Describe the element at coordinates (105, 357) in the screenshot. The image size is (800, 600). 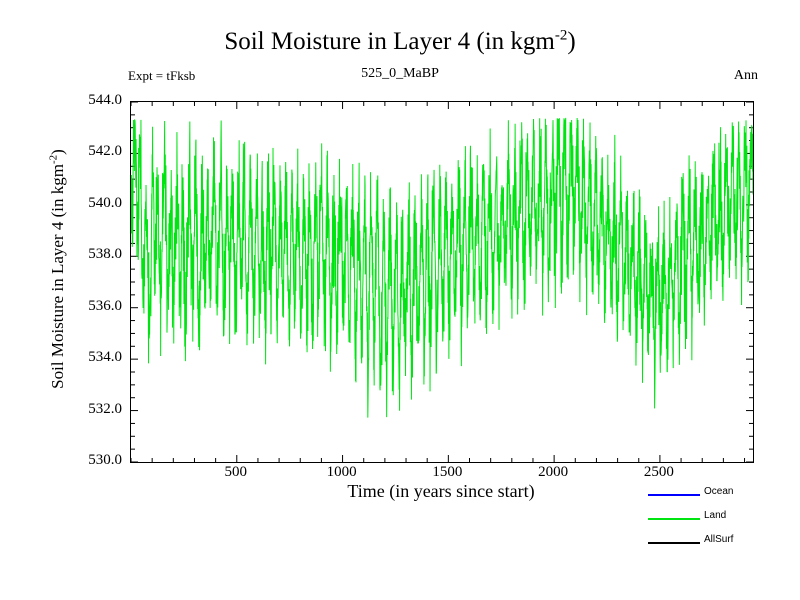
I see `y-tick-label: 534.0` at that location.